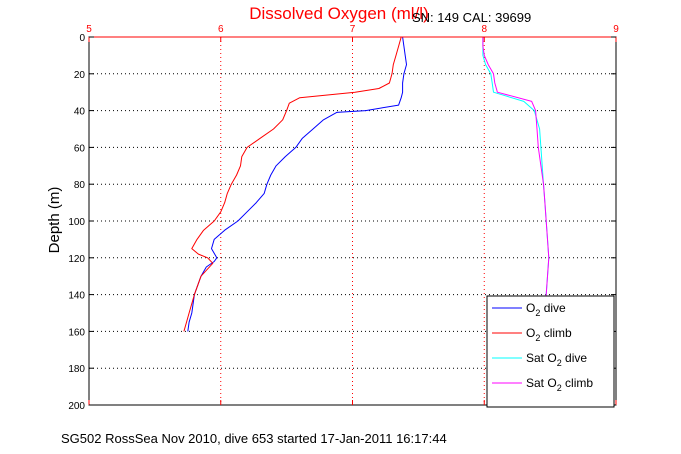 The width and height of the screenshot is (681, 454). Describe the element at coordinates (80, 75) in the screenshot. I see `y-tick-label: 20` at that location.